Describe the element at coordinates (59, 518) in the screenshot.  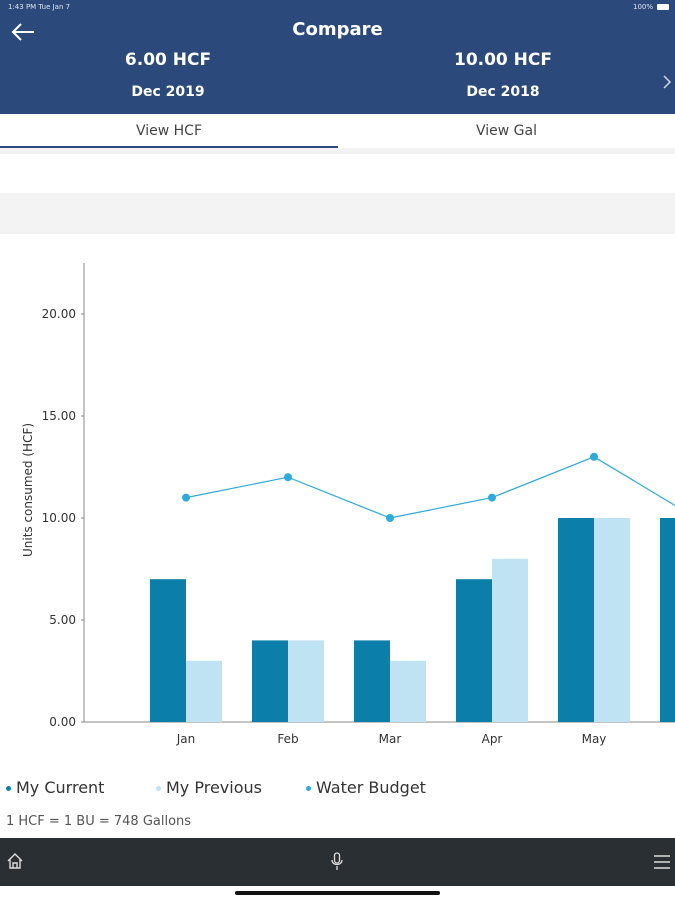
I see `y-tick-label: 10.00` at that location.